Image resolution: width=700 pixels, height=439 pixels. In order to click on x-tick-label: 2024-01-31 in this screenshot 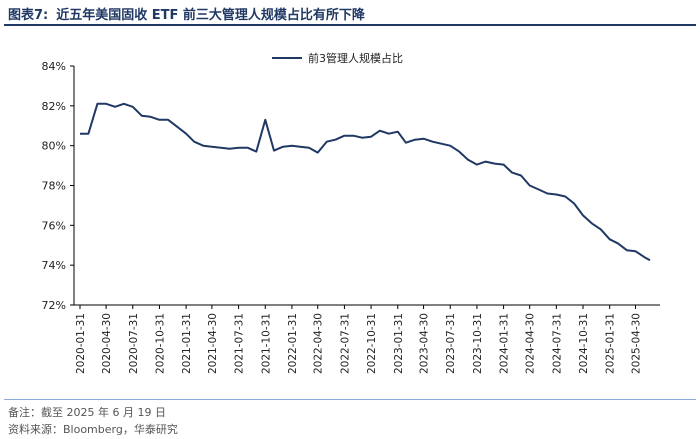, I will do `click(505, 343)`.